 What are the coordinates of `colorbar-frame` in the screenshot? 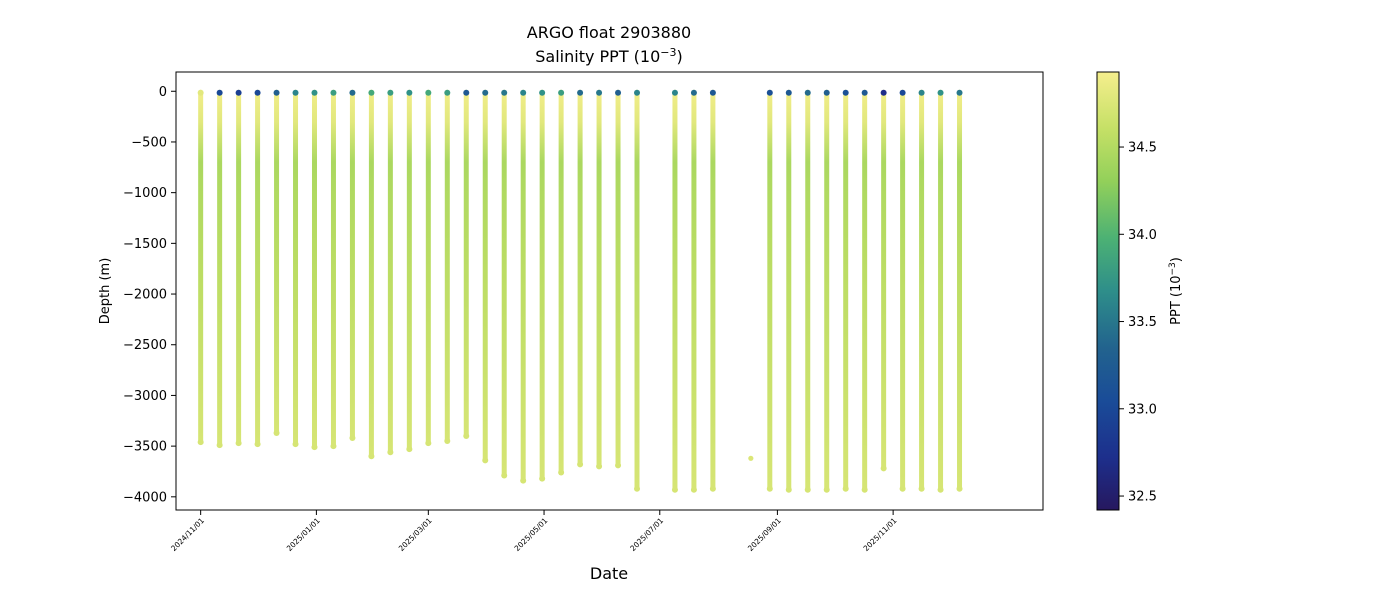 It's located at (1108, 291).